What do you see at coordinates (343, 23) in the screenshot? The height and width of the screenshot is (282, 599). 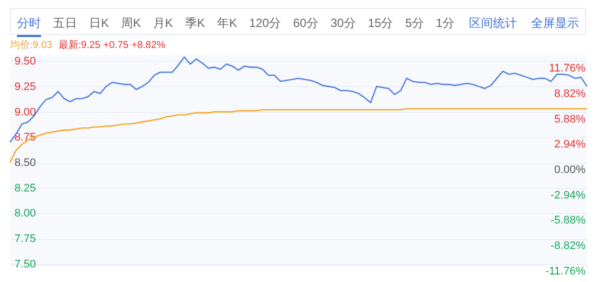 I see `text: 30分` at bounding box center [343, 23].